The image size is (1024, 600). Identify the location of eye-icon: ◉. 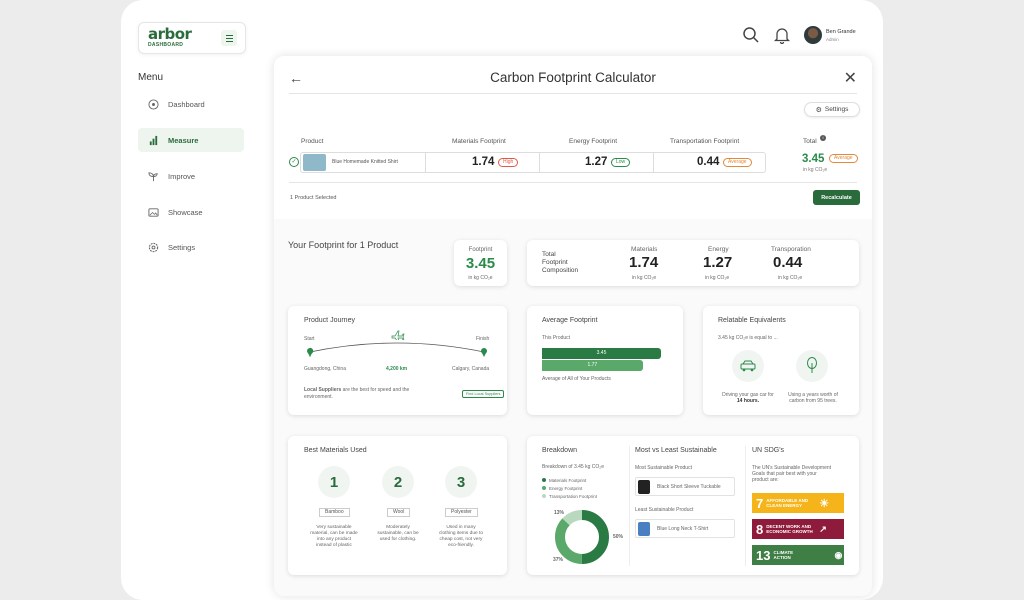
(838, 554).